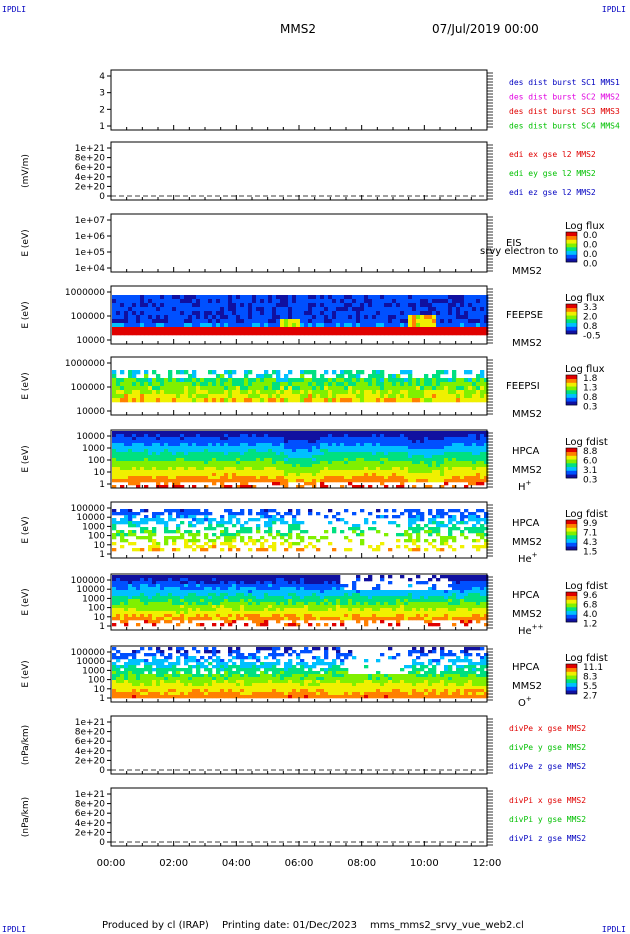  Describe the element at coordinates (571, 533) in the screenshot. I see `colorbar-segment` at that location.